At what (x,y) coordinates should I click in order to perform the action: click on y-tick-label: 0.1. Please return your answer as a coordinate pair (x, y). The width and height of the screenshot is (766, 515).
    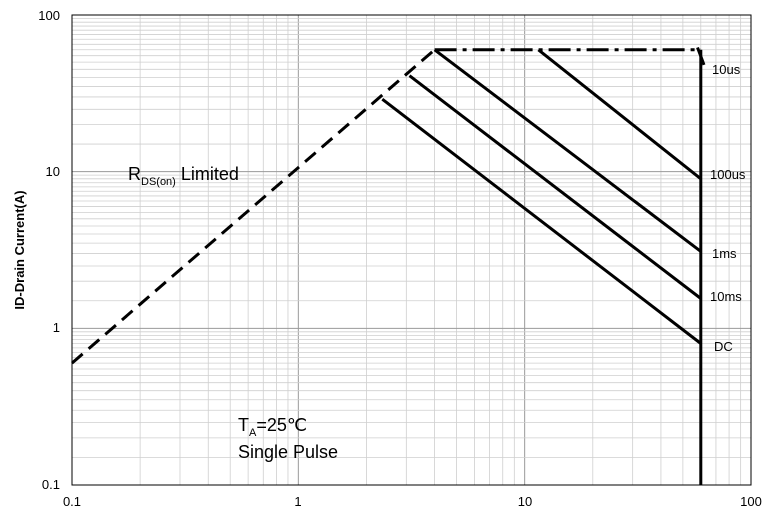
    Looking at the image, I should click on (51, 484).